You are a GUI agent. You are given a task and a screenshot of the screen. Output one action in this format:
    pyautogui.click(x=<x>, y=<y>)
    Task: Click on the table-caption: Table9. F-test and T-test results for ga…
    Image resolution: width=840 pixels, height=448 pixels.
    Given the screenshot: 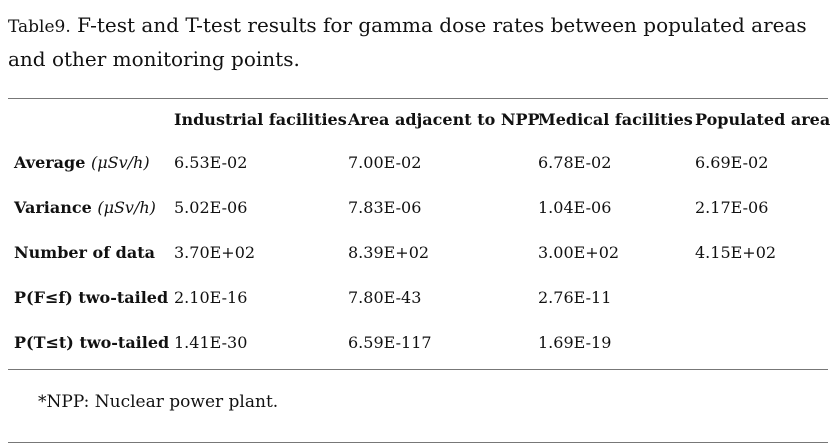 What is the action you would take?
    pyautogui.click(x=420, y=42)
    